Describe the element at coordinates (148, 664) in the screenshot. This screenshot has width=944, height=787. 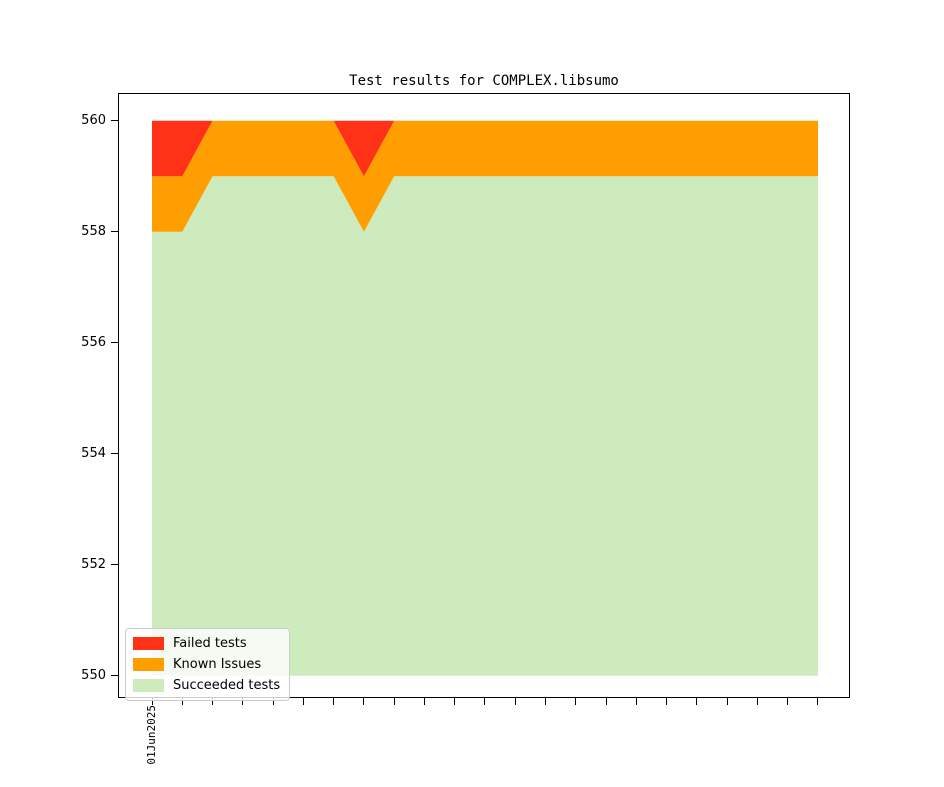
I see `legend-swatch-known-issues` at that location.